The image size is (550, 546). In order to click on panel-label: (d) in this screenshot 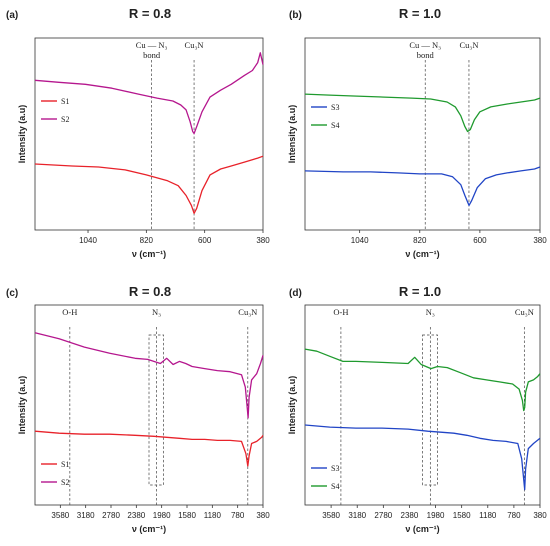, I will do `click(295, 293)`.